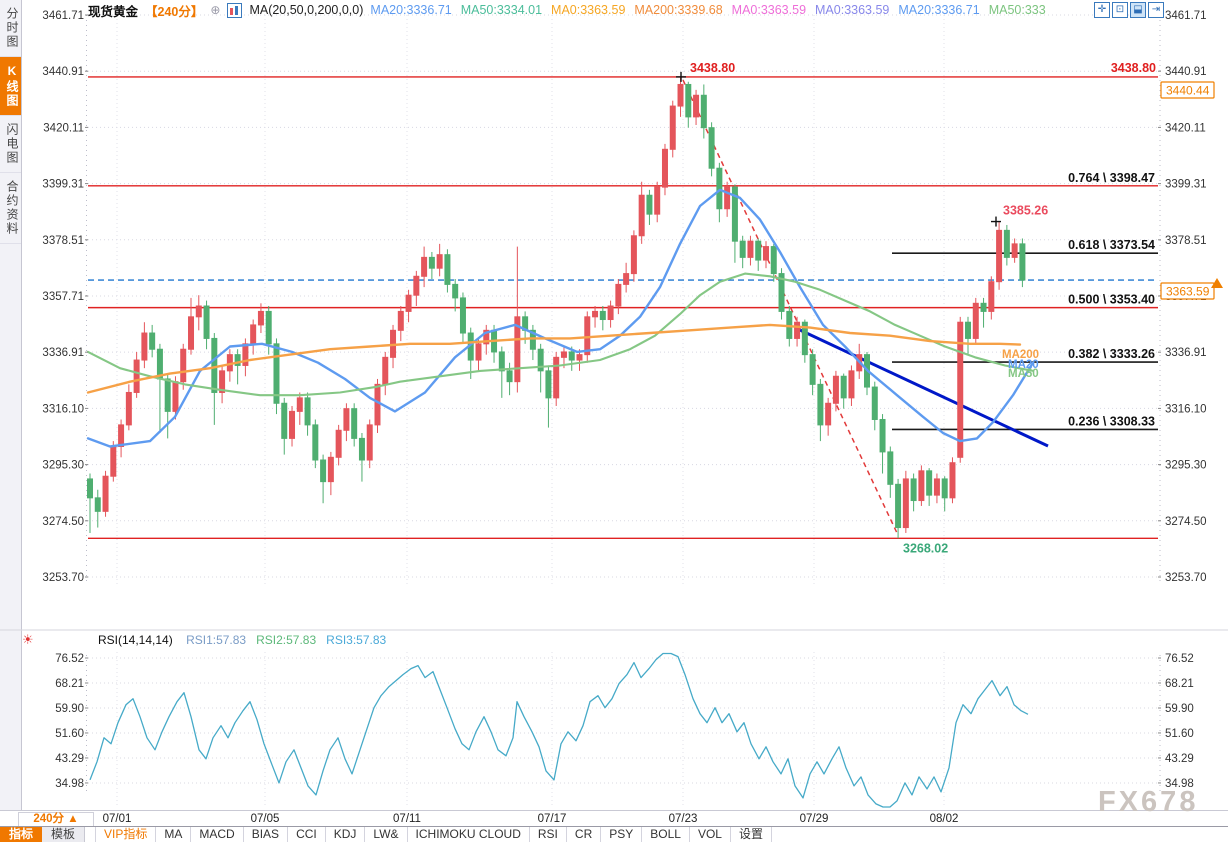 This screenshot has height=842, width=1228. I want to click on indicator-button-bias: BIAS, so click(266, 834).